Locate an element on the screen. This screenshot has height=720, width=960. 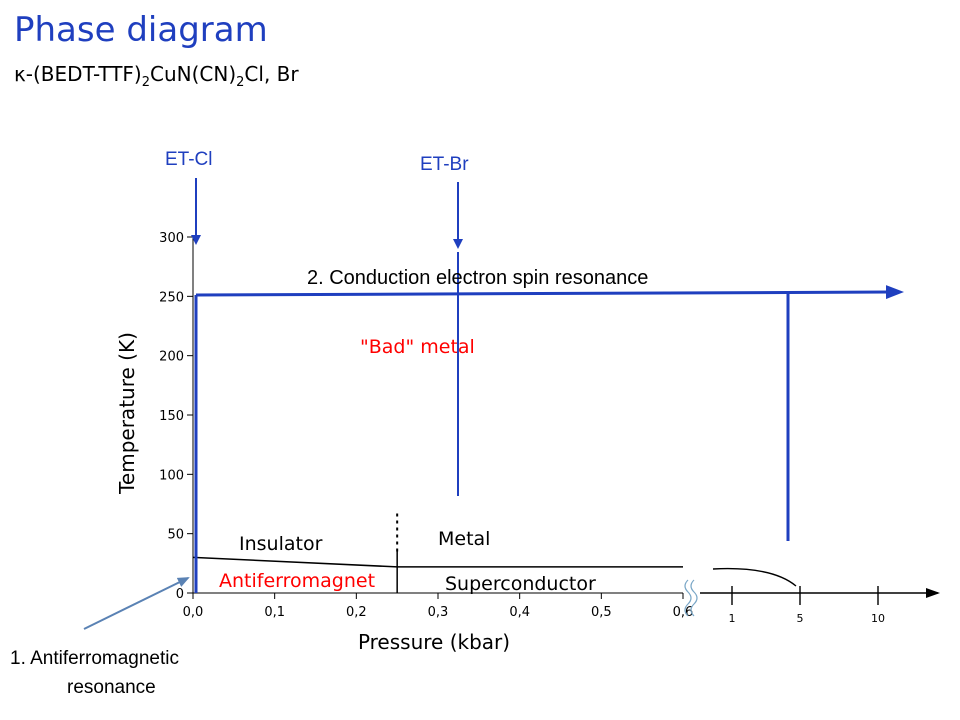
y-ticks: 0 50 100 150 200 250 300 is located at coordinates (176, 416).